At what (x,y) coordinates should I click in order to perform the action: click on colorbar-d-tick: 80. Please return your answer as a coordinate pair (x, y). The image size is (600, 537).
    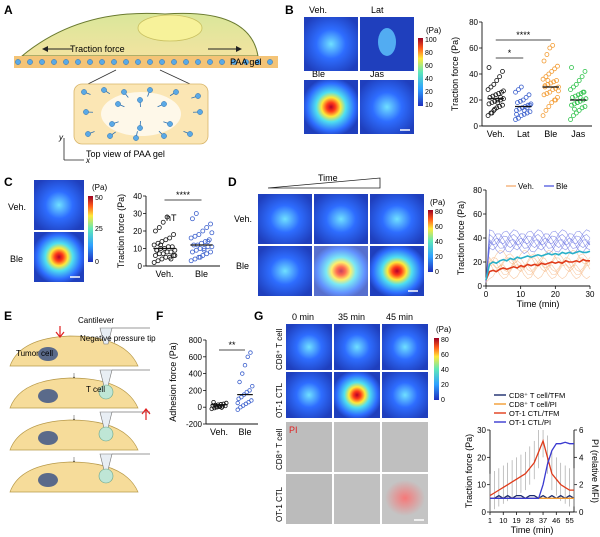
    Looking at the image, I should click on (439, 212).